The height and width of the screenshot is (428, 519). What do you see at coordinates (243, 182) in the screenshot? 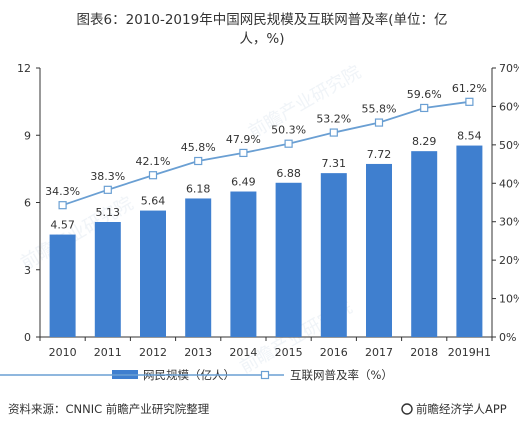
I see `bar-value-label: 6.49` at bounding box center [243, 182].